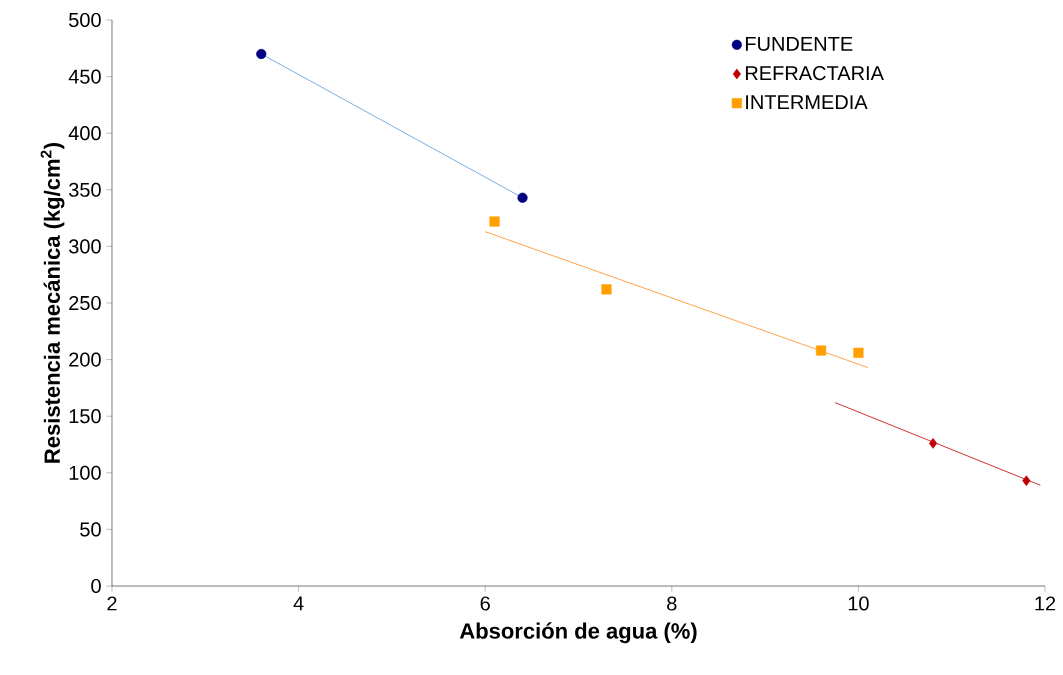 The height and width of the screenshot is (675, 1063). I want to click on x-tick-label: 6, so click(485, 603).